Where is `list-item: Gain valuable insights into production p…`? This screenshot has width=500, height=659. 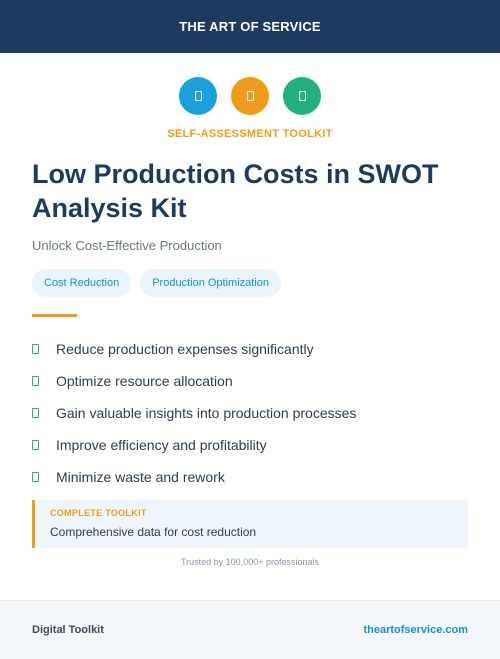 list-item: Gain valuable insights into production p… is located at coordinates (194, 413).